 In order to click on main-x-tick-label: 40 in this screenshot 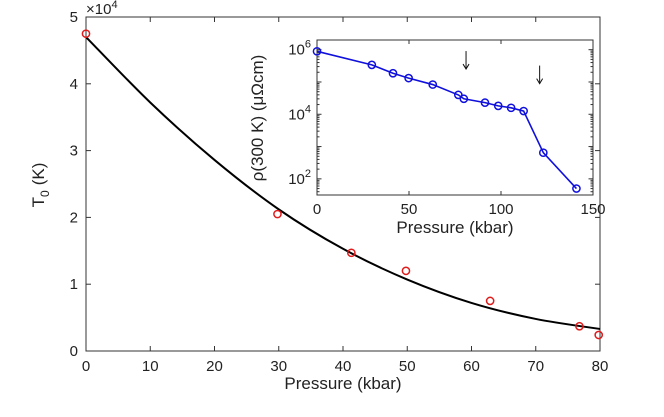, I will do `click(343, 366)`.